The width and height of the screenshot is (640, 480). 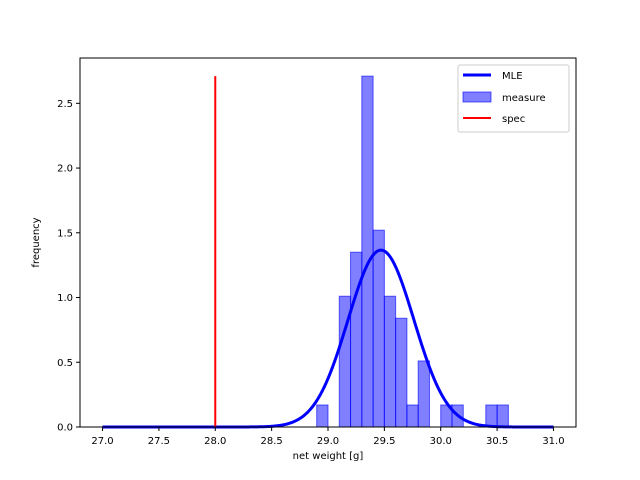 What do you see at coordinates (512, 76) in the screenshot?
I see `legend-mle-label: MLE` at bounding box center [512, 76].